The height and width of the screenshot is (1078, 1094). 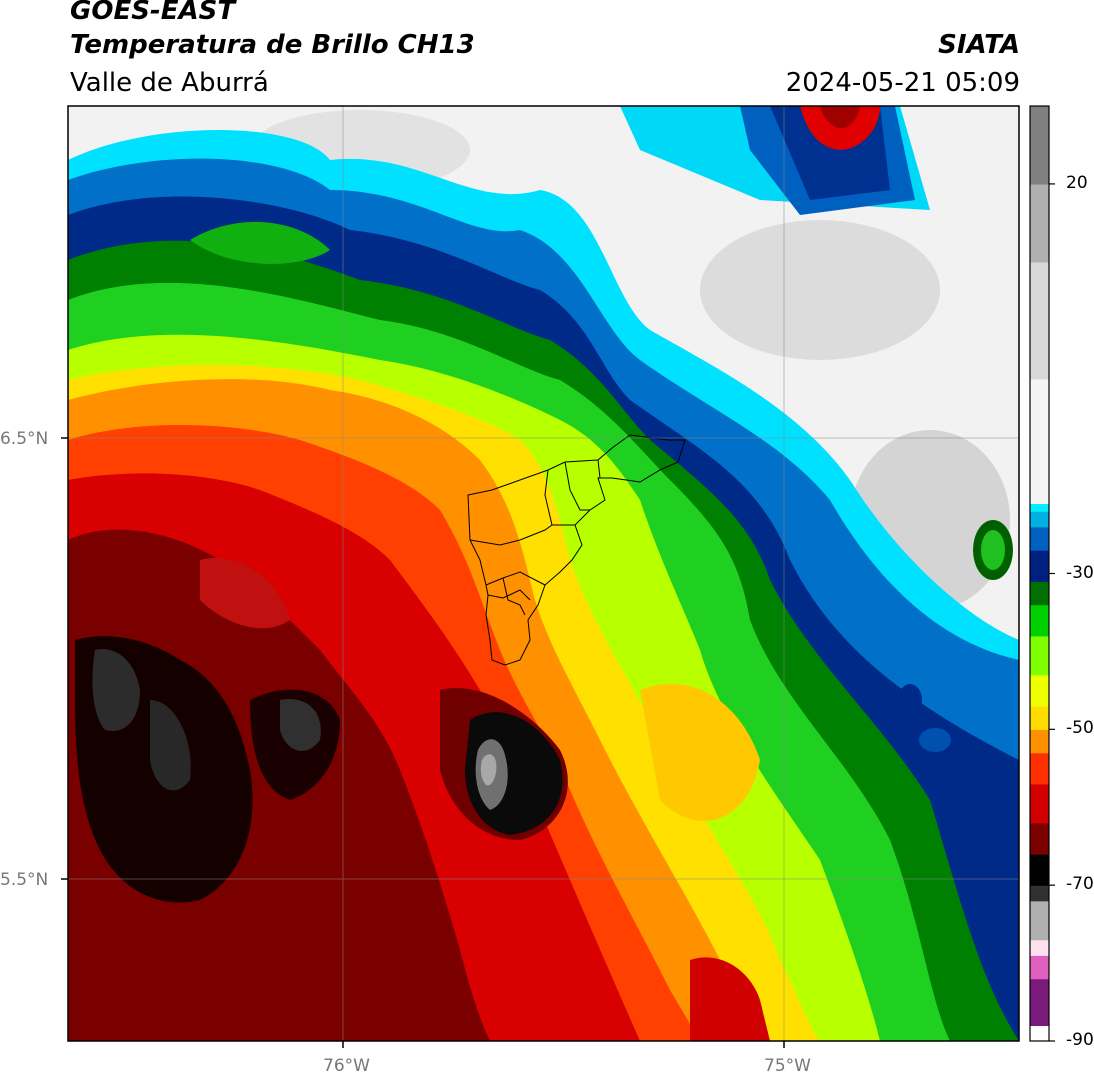 What do you see at coordinates (576, 550) in the screenshot?
I see `valle-aburra-boundaries` at bounding box center [576, 550].